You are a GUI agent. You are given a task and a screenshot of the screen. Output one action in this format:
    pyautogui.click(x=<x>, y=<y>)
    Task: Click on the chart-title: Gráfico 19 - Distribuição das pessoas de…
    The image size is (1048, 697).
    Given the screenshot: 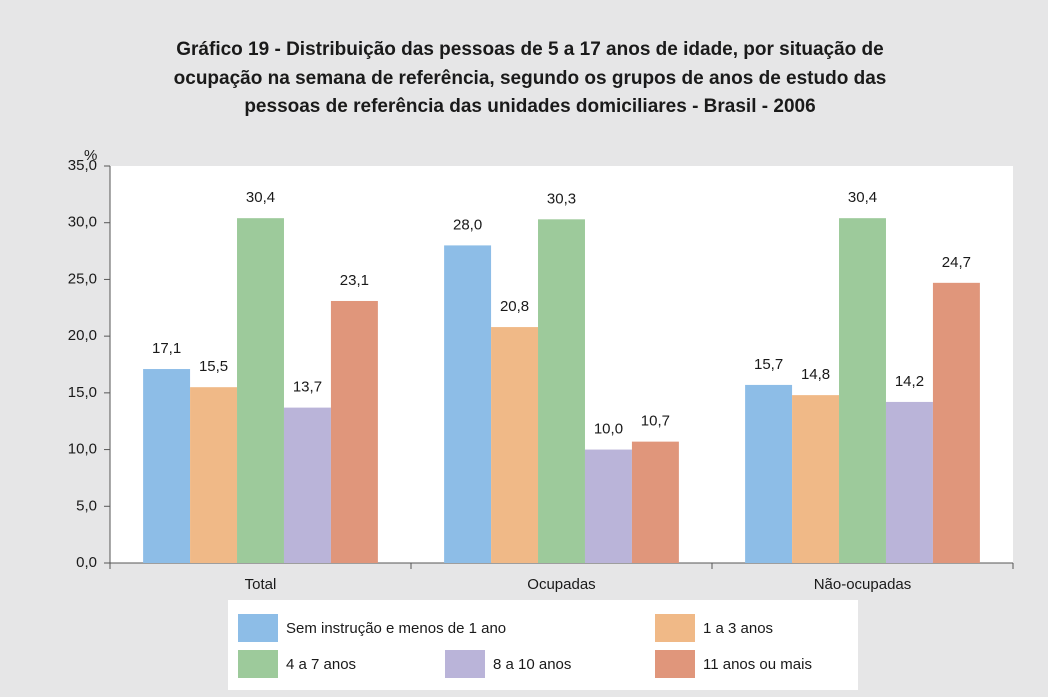 What is the action you would take?
    pyautogui.click(x=529, y=49)
    